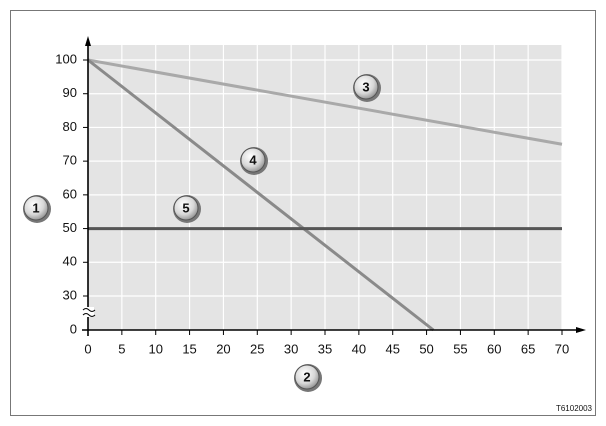  I want to click on y-tick-label: 100, so click(66, 58).